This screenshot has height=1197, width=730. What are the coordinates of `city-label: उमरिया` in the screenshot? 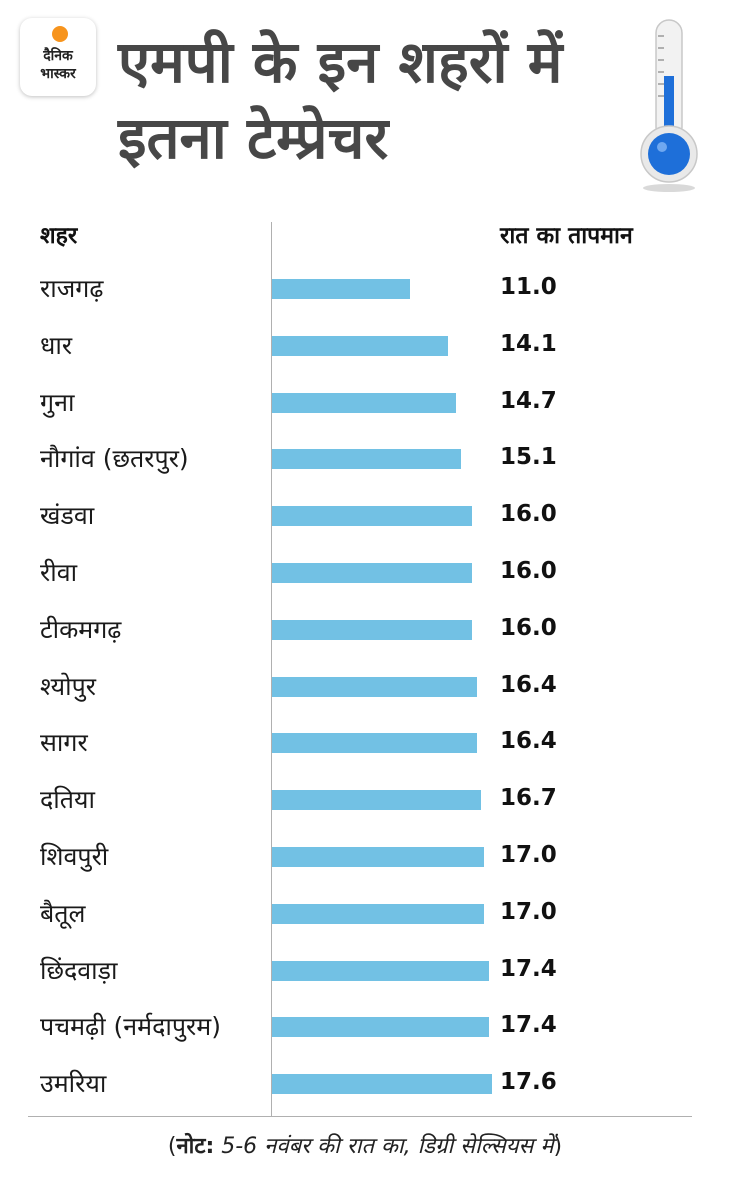 It's located at (73, 1084).